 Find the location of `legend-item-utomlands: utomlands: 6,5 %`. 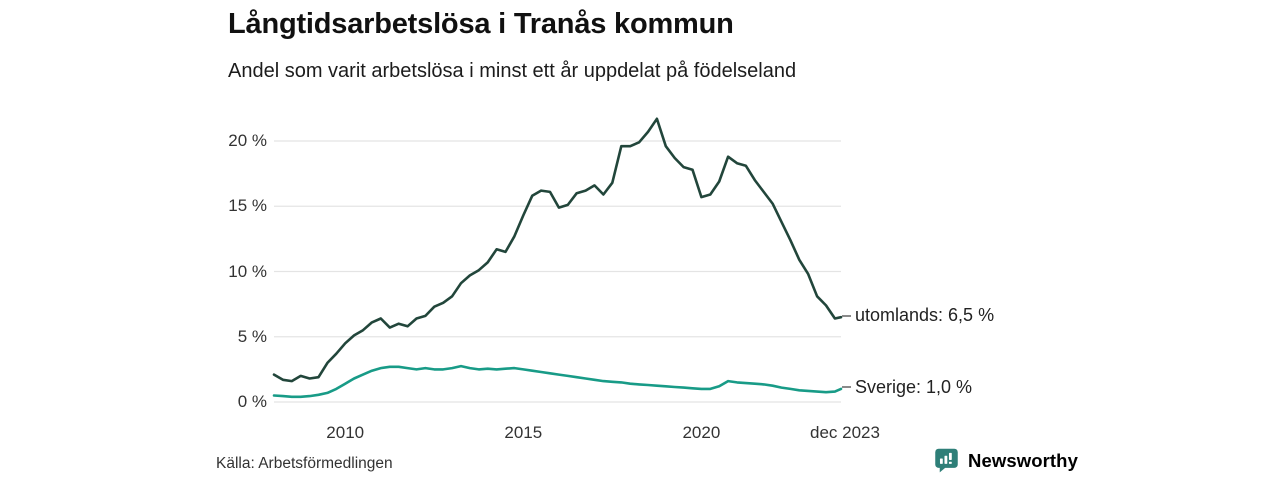

legend-item-utomlands: utomlands: 6,5 % is located at coordinates (918, 315).